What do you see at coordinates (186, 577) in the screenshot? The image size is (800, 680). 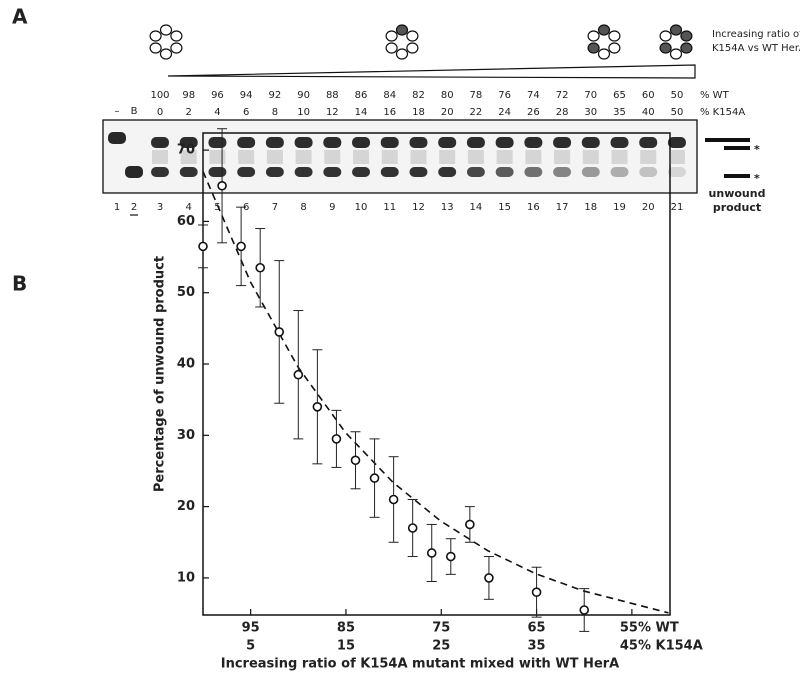 I see `y-tick-label: 10` at bounding box center [186, 577].